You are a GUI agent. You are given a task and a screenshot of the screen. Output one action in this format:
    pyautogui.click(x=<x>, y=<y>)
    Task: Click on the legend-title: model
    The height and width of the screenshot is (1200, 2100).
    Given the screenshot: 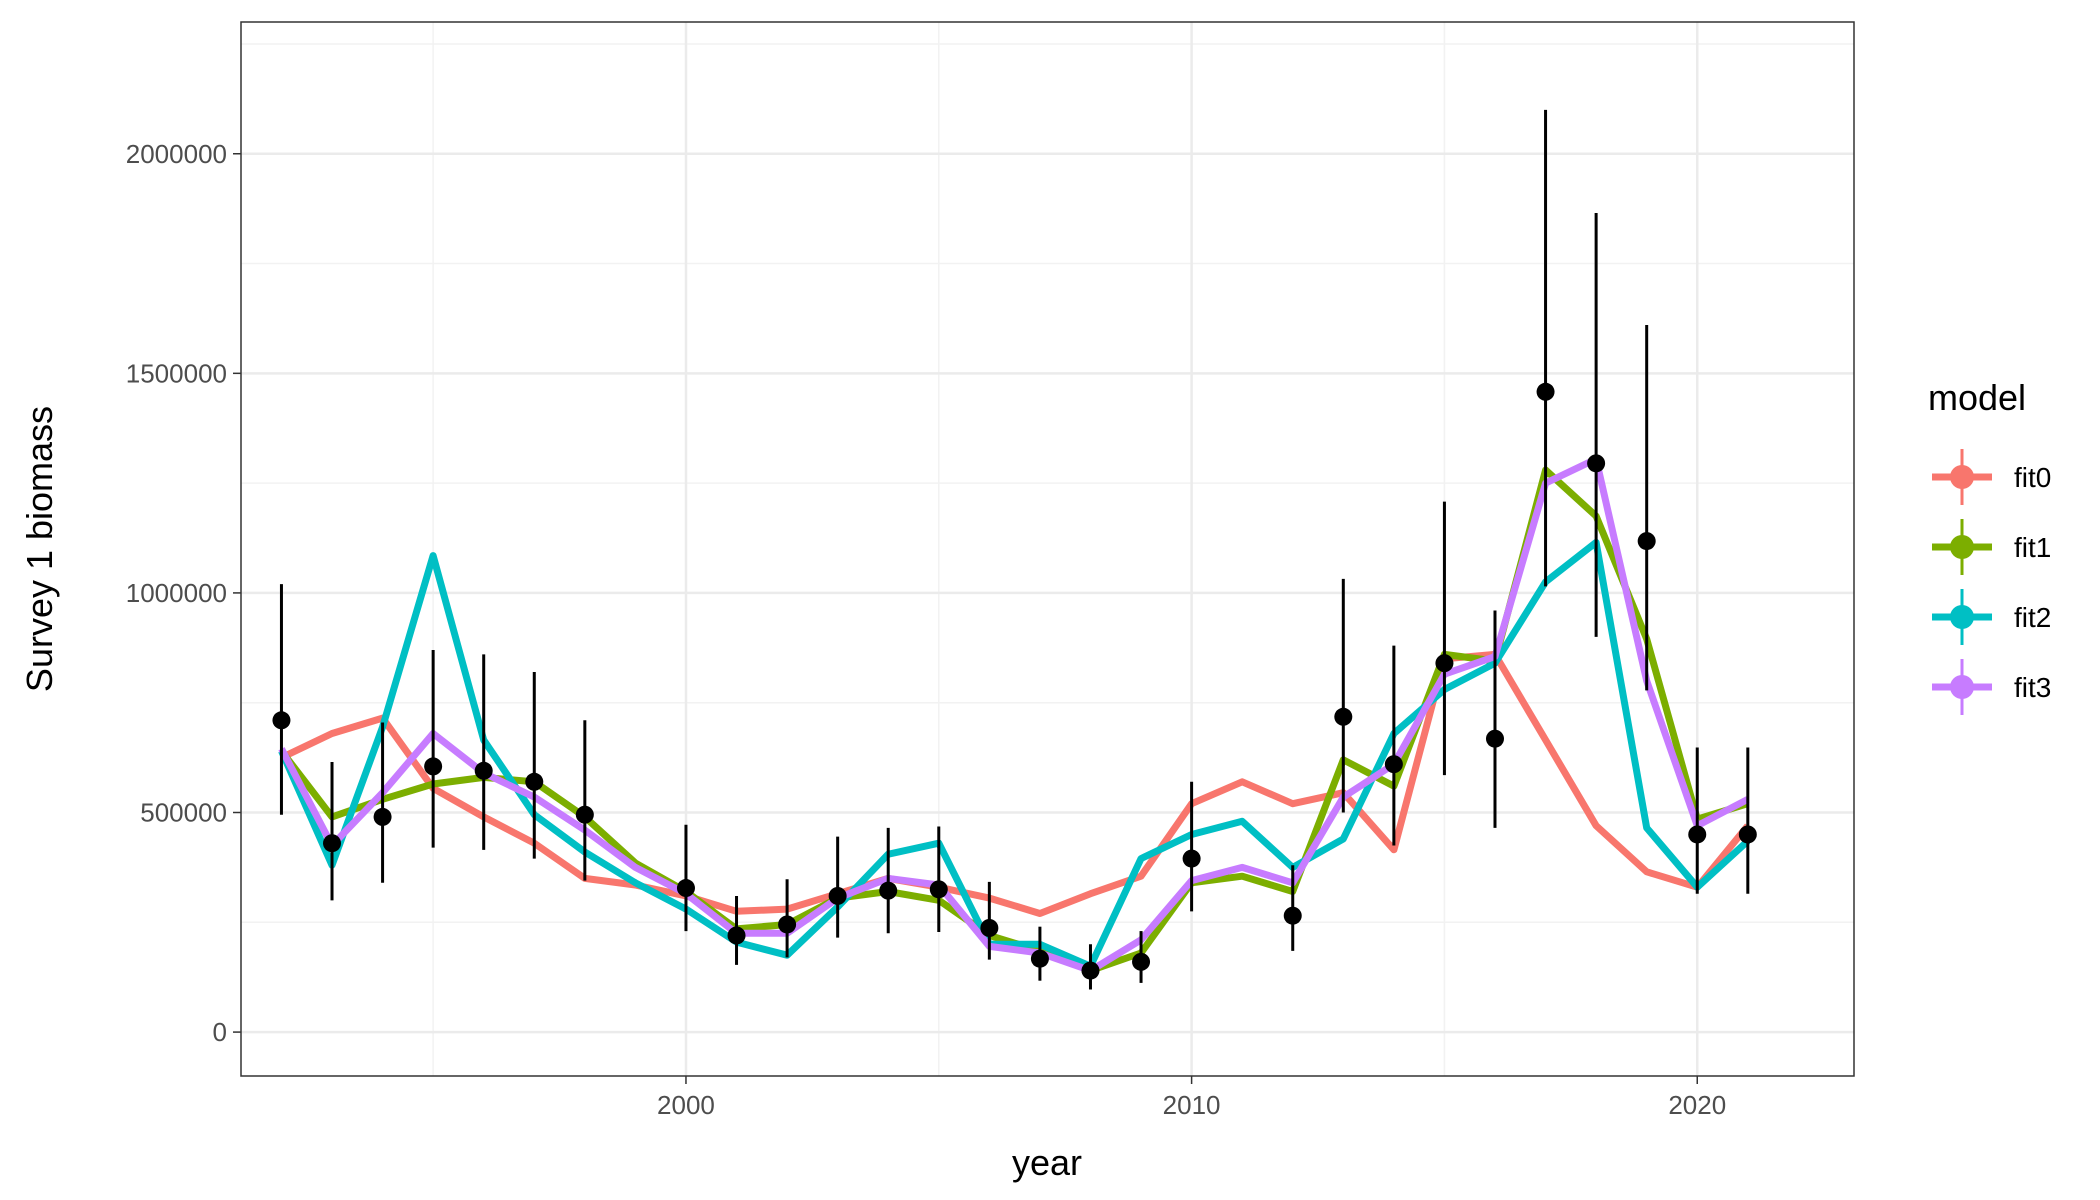 What is the action you would take?
    pyautogui.click(x=1977, y=397)
    